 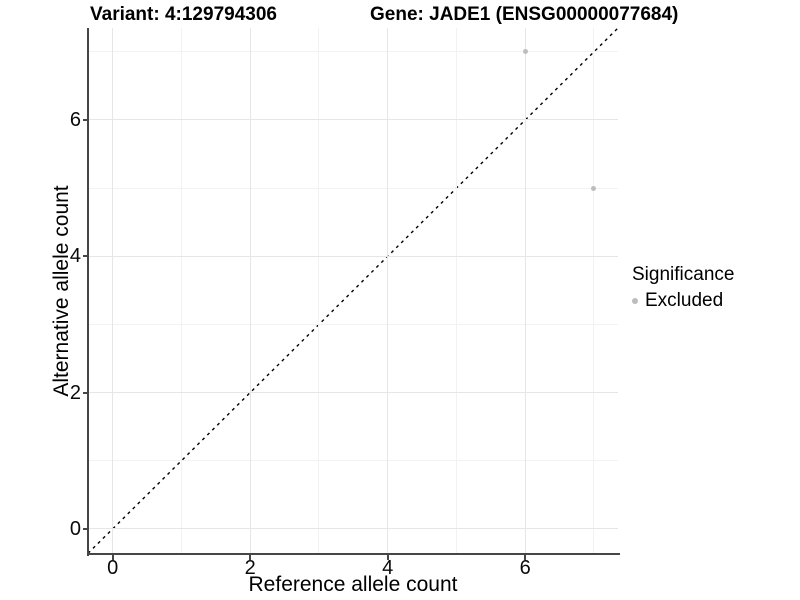 I want to click on legend: Significance Excluded, so click(x=683, y=288).